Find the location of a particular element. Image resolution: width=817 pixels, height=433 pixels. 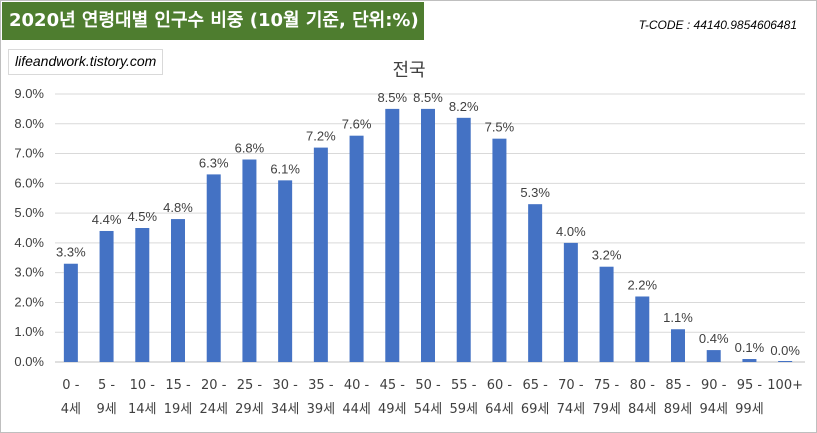

x-tick-label: 94세 is located at coordinates (713, 409).